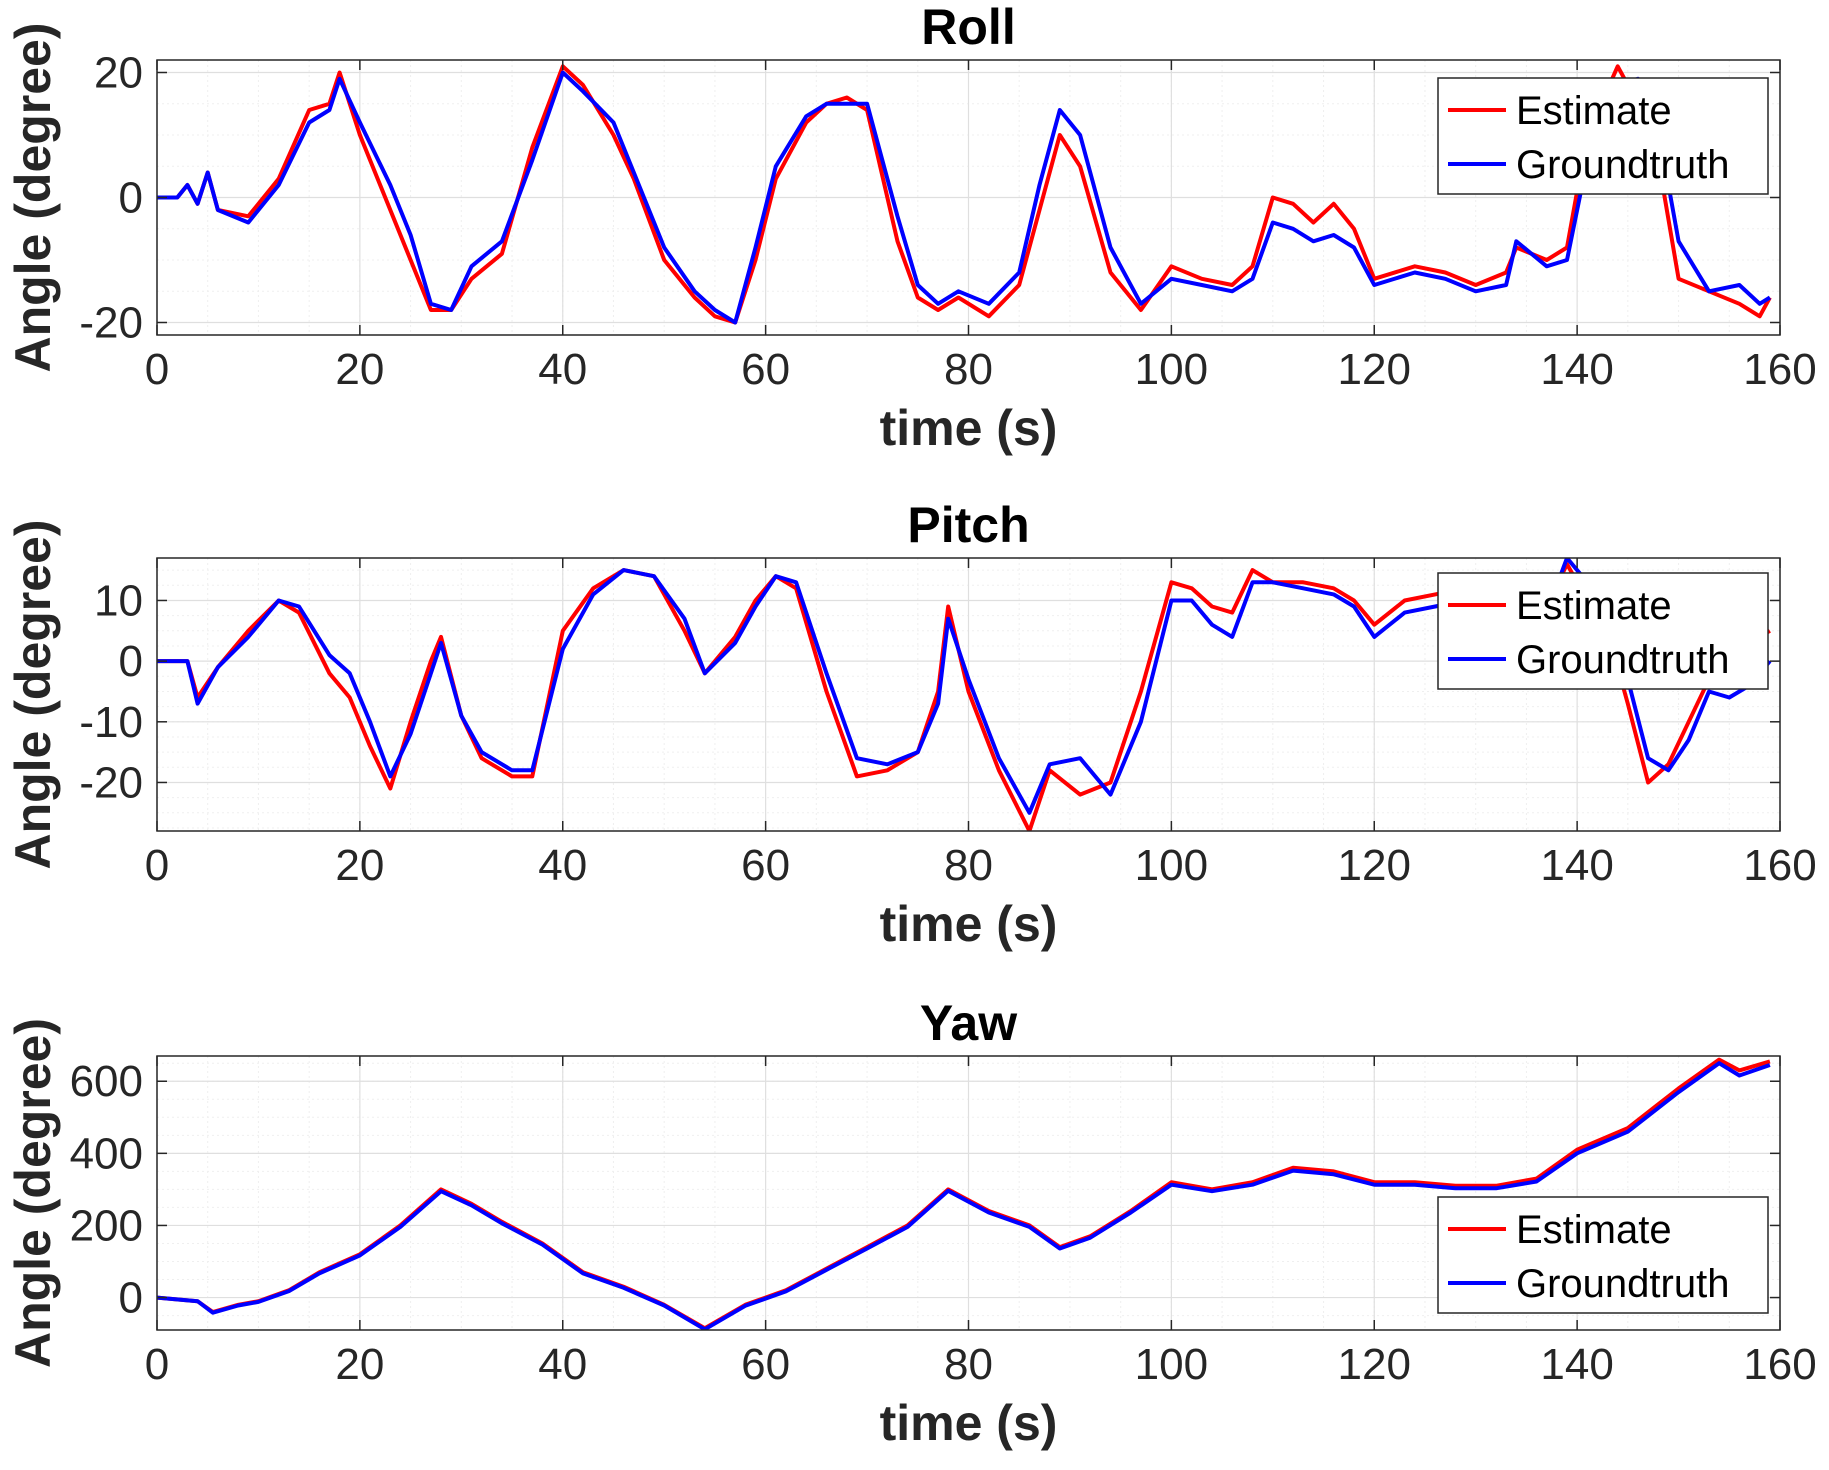 This screenshot has width=1829, height=1470. What do you see at coordinates (968, 1023) in the screenshot?
I see `chart-title: Yaw` at bounding box center [968, 1023].